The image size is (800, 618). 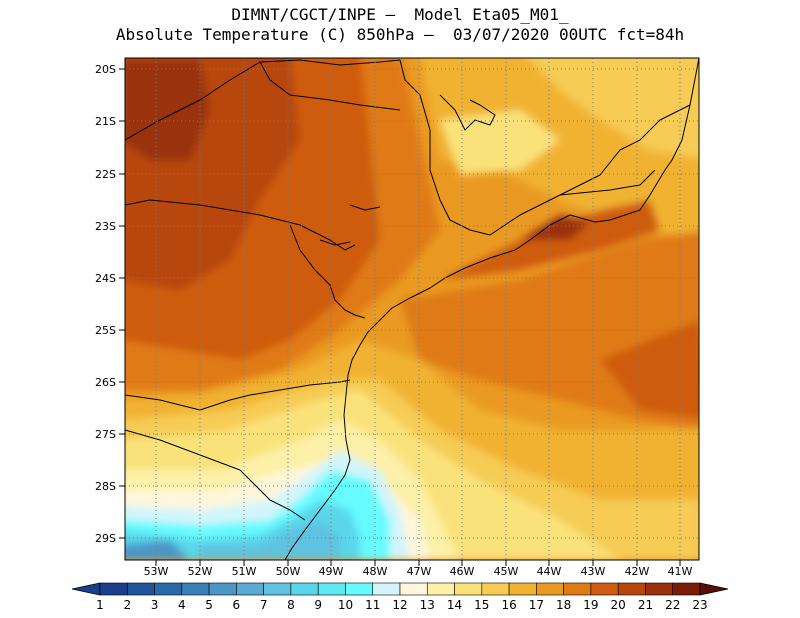 I want to click on border-pr-sc, so click(x=238, y=395).